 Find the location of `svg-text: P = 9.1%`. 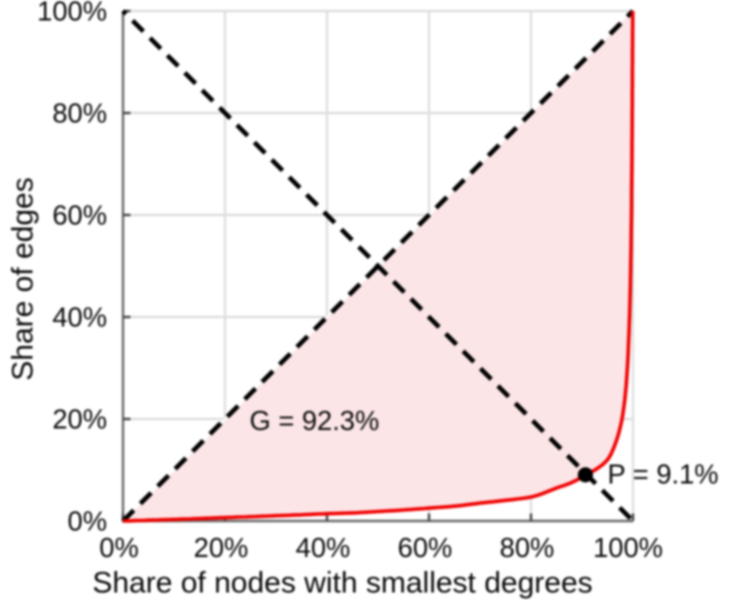

svg-text: P = 9.1% is located at coordinates (663, 474).